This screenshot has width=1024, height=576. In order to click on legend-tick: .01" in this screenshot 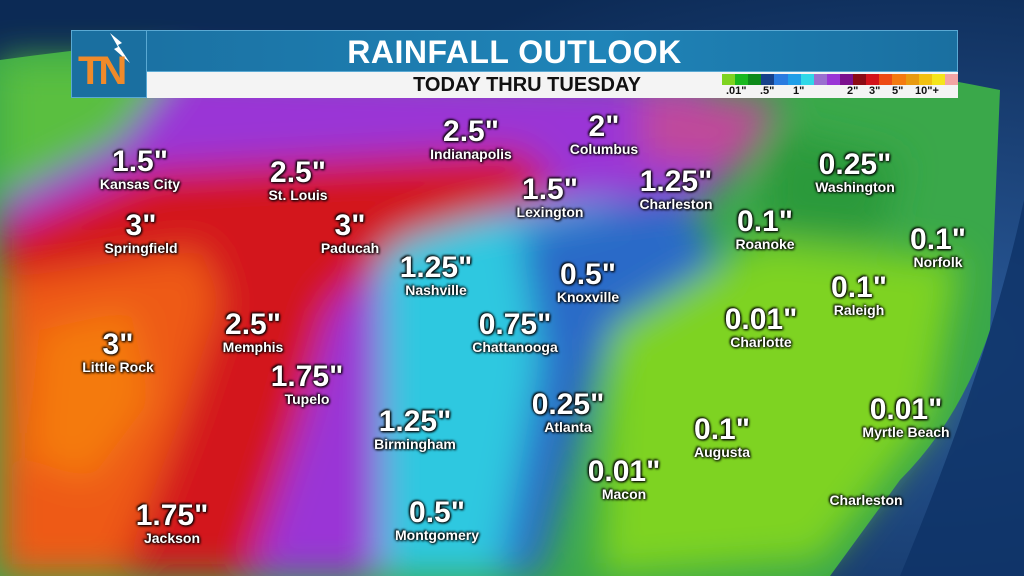, I will do `click(736, 91)`.